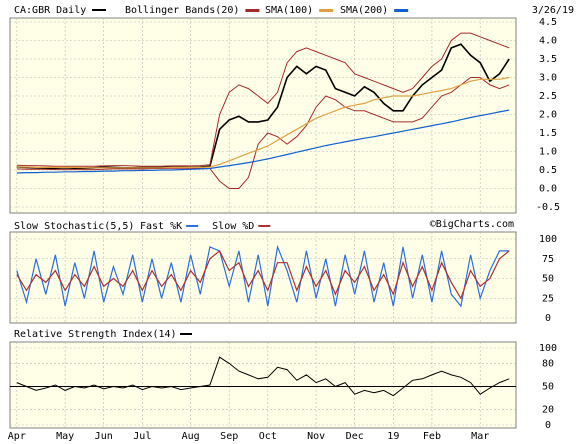  Describe the element at coordinates (548, 363) in the screenshot. I see `y-tick-label: 80` at that location.